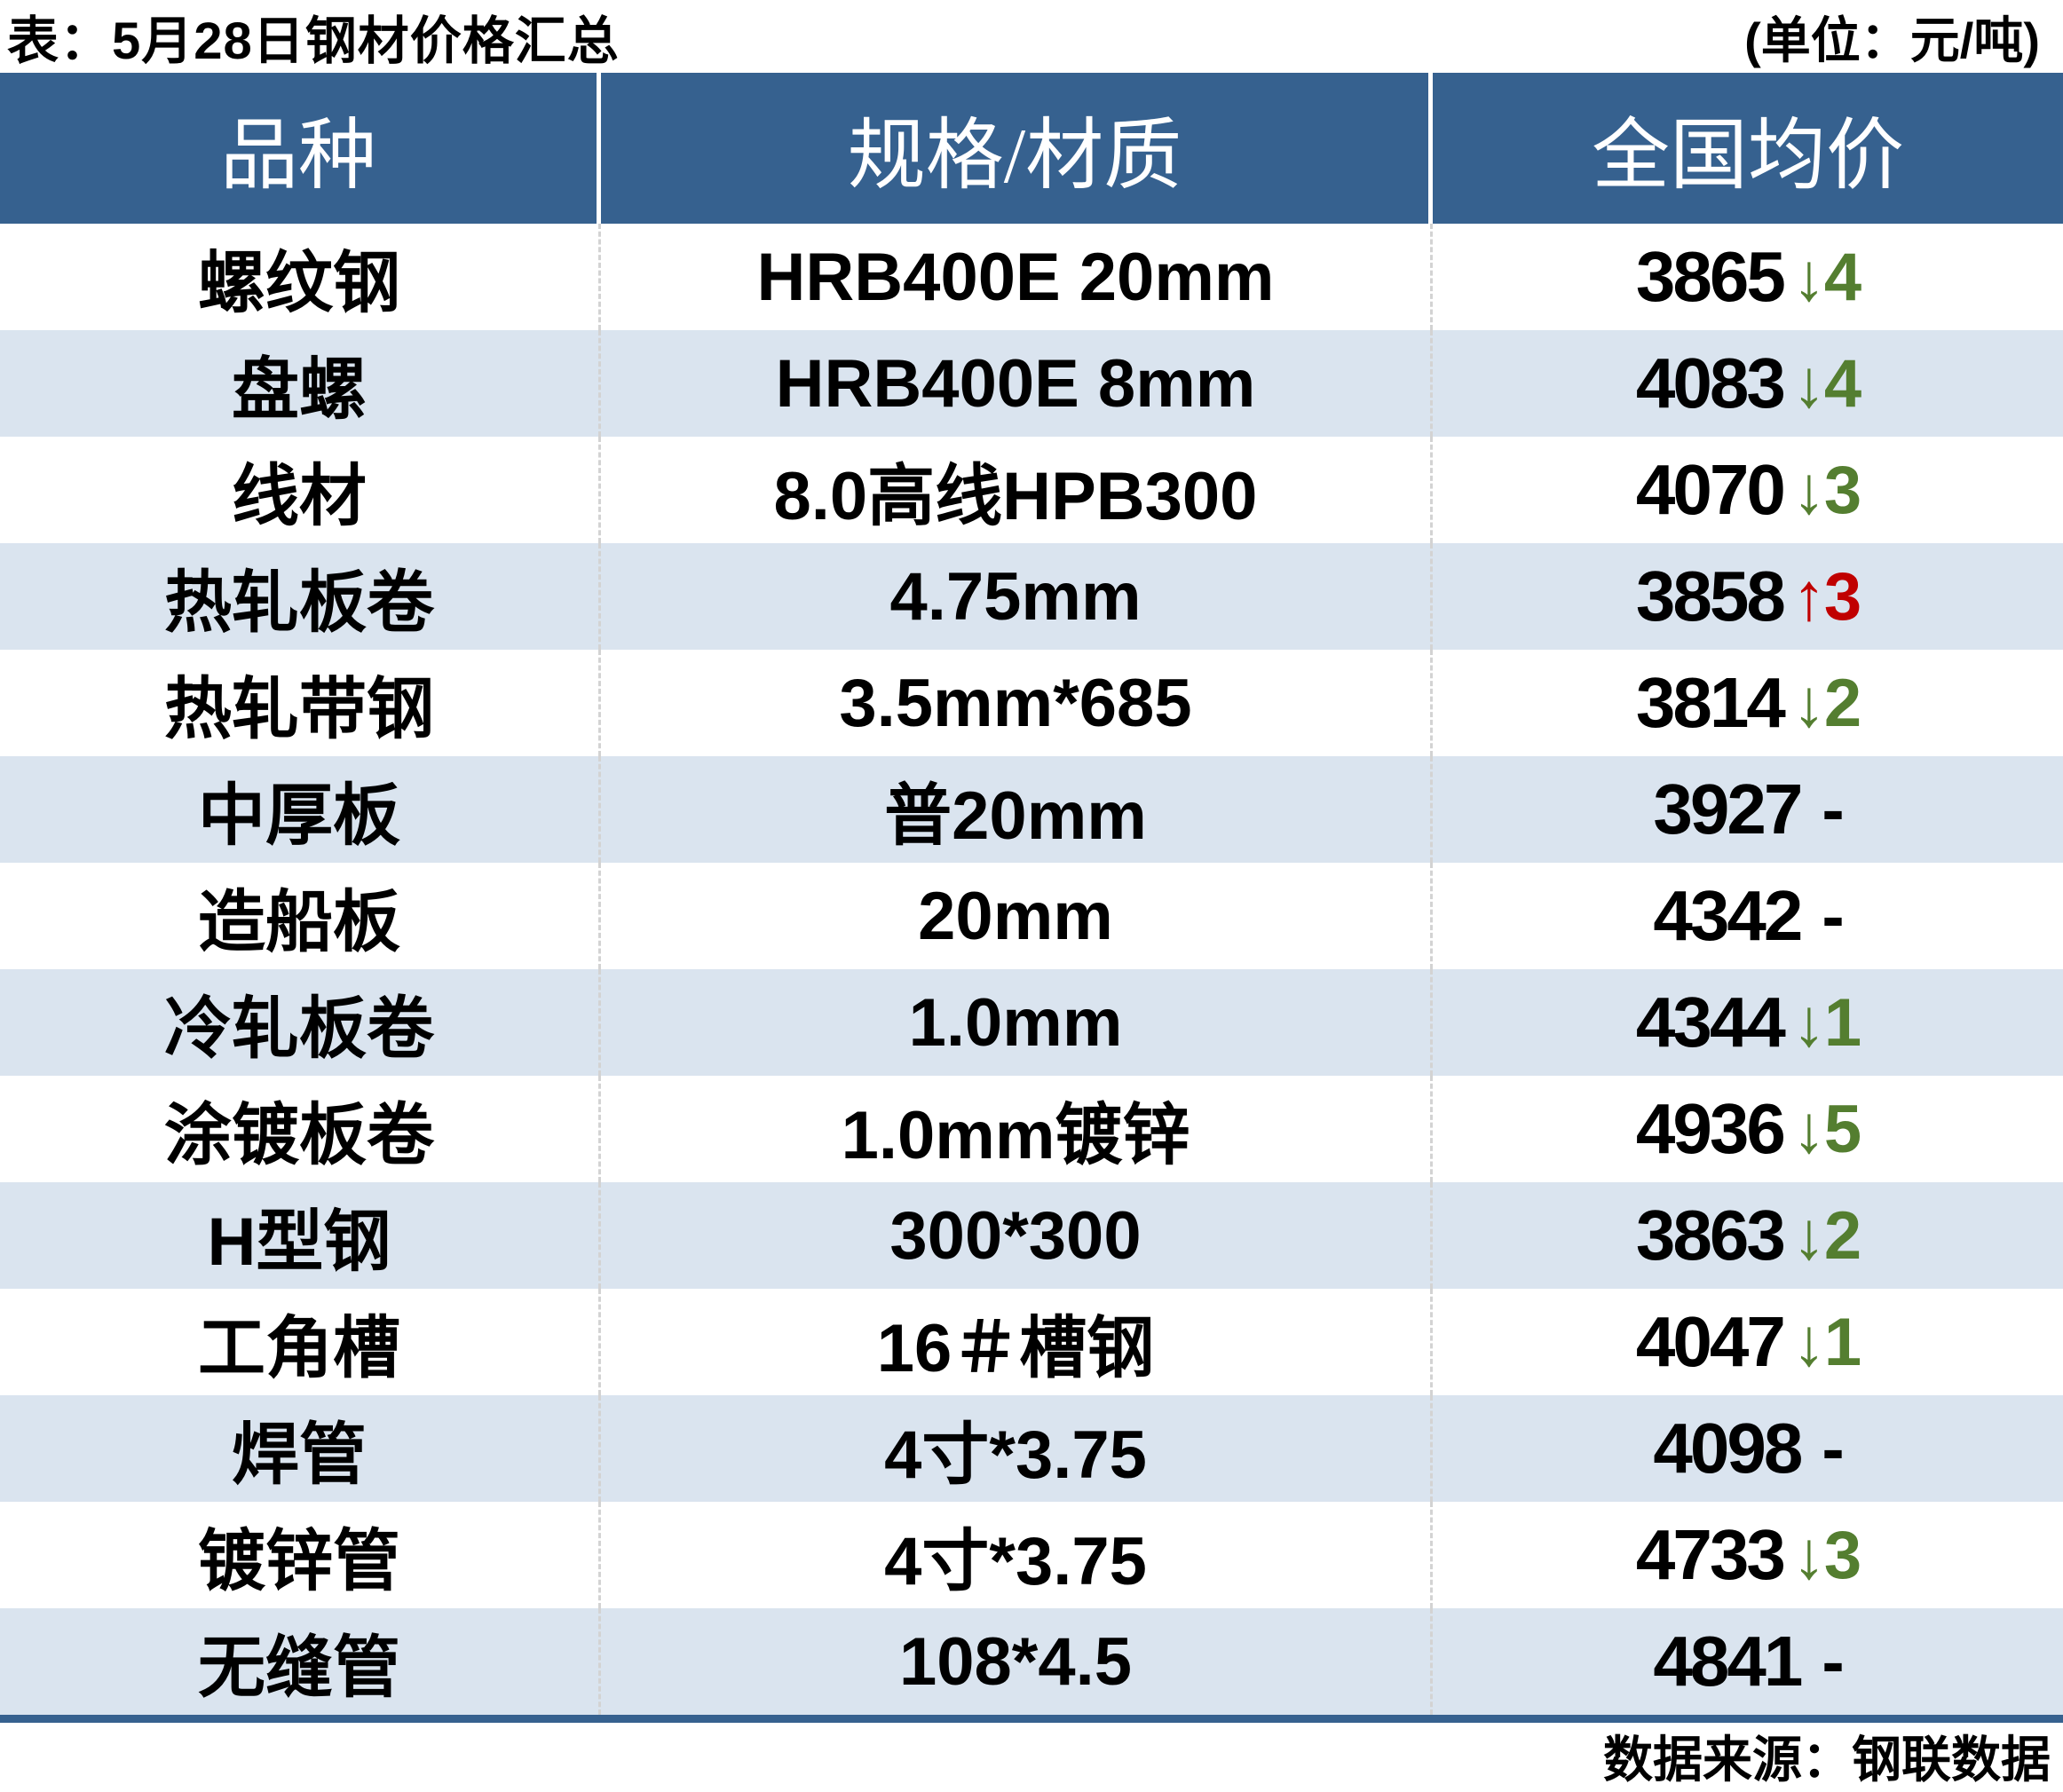 The width and height of the screenshot is (2063, 1792). I want to click on header-cell-spec: 规格/材质, so click(1017, 148).